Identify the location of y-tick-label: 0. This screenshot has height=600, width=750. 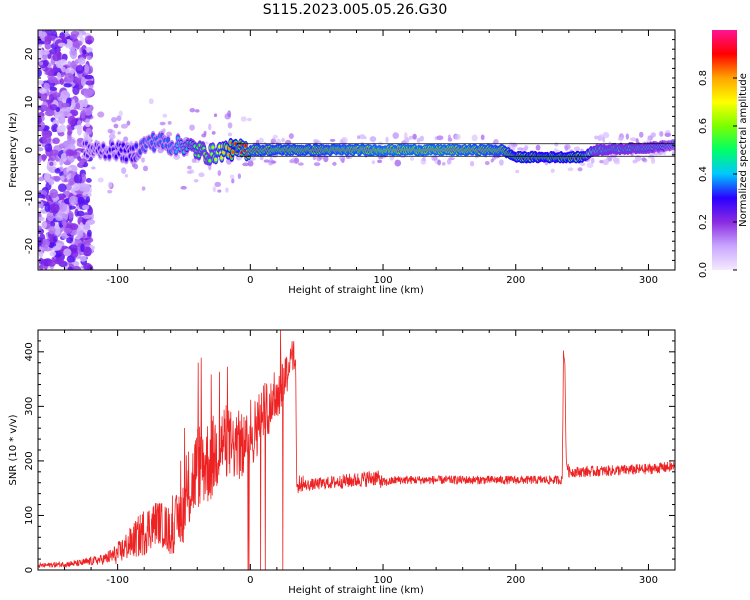
(29, 570).